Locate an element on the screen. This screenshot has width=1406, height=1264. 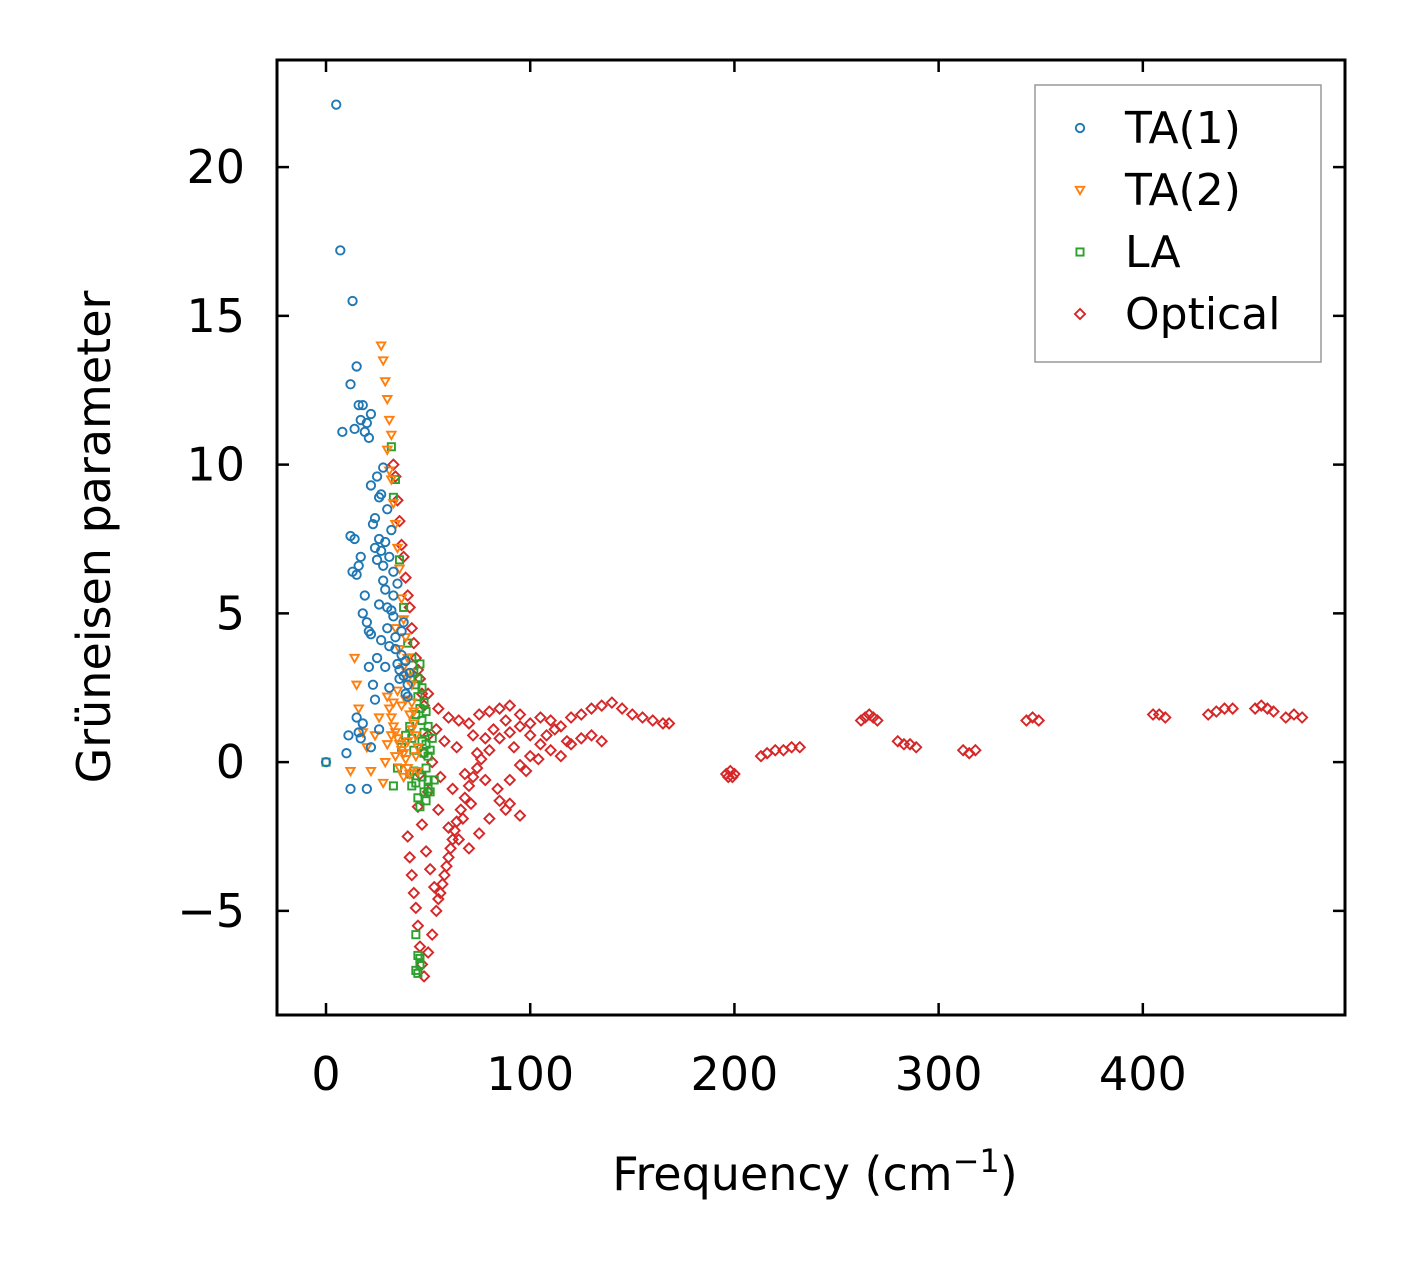
legend-label: TA(2) is located at coordinates (1182, 190).